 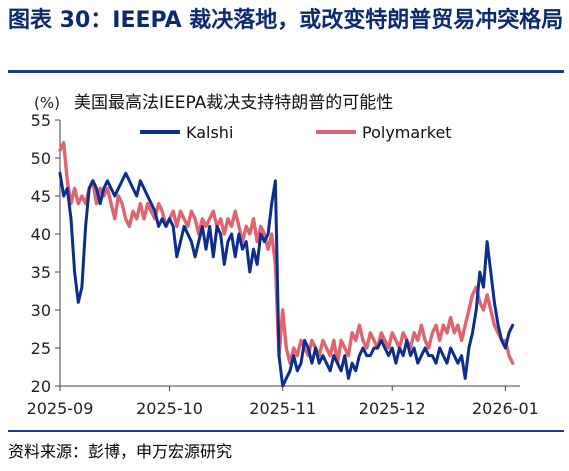 What do you see at coordinates (41, 272) in the screenshot?
I see `y-tick-label: 35` at bounding box center [41, 272].